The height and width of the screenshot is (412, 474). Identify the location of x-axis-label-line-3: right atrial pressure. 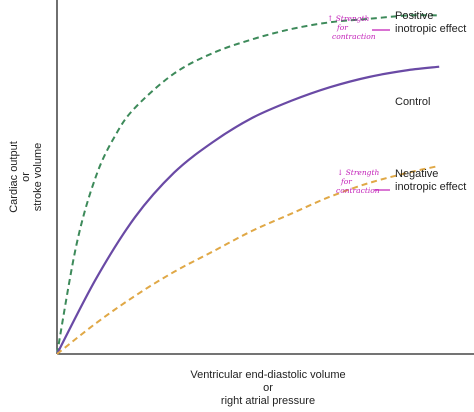
(268, 401).